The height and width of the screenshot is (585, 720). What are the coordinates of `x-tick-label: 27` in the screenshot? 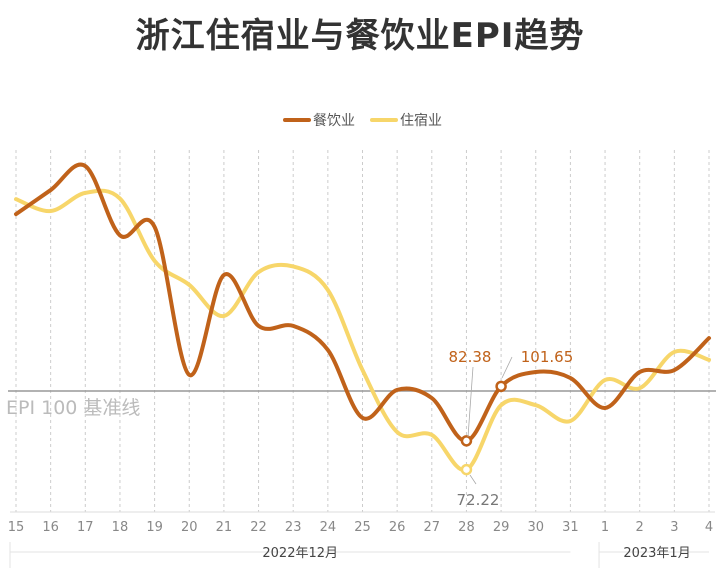 It's located at (432, 527).